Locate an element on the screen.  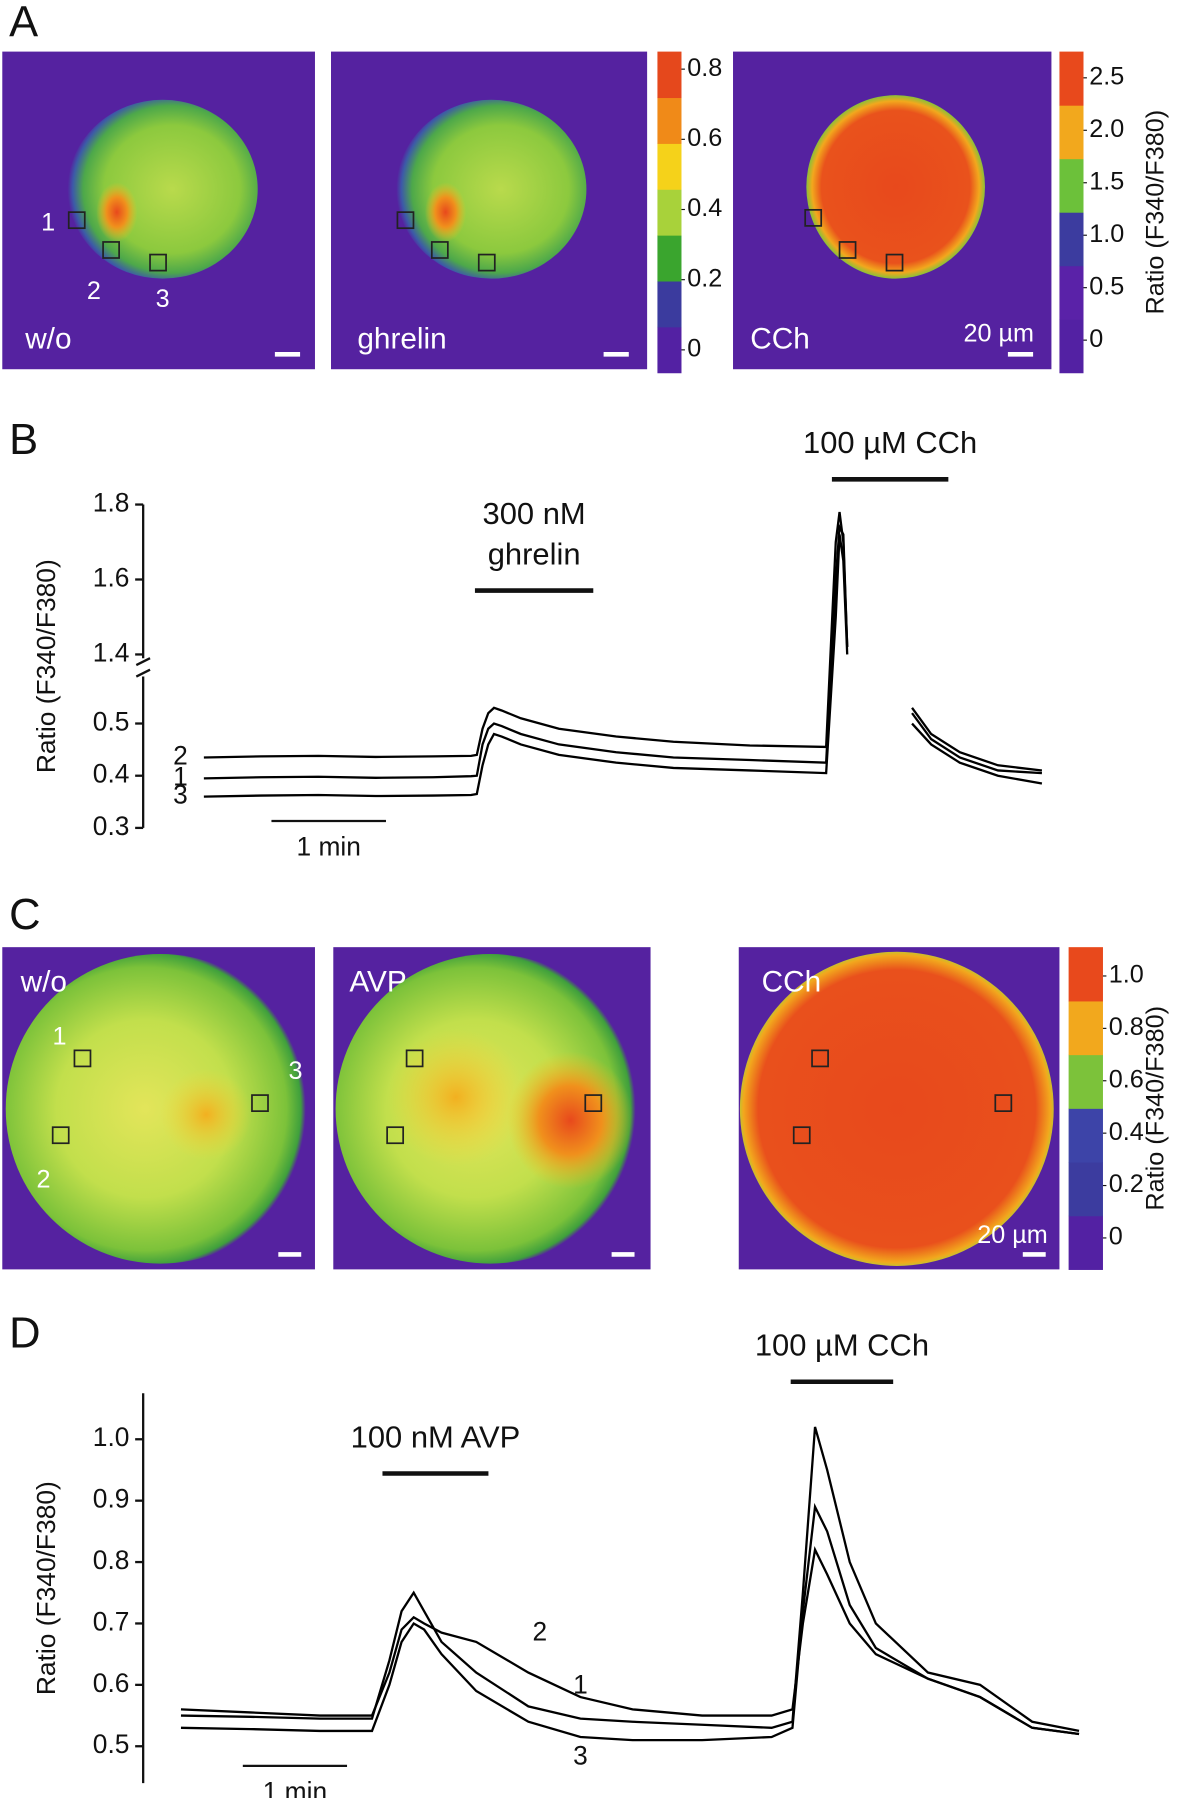
roi-label: 3 is located at coordinates (163, 299).